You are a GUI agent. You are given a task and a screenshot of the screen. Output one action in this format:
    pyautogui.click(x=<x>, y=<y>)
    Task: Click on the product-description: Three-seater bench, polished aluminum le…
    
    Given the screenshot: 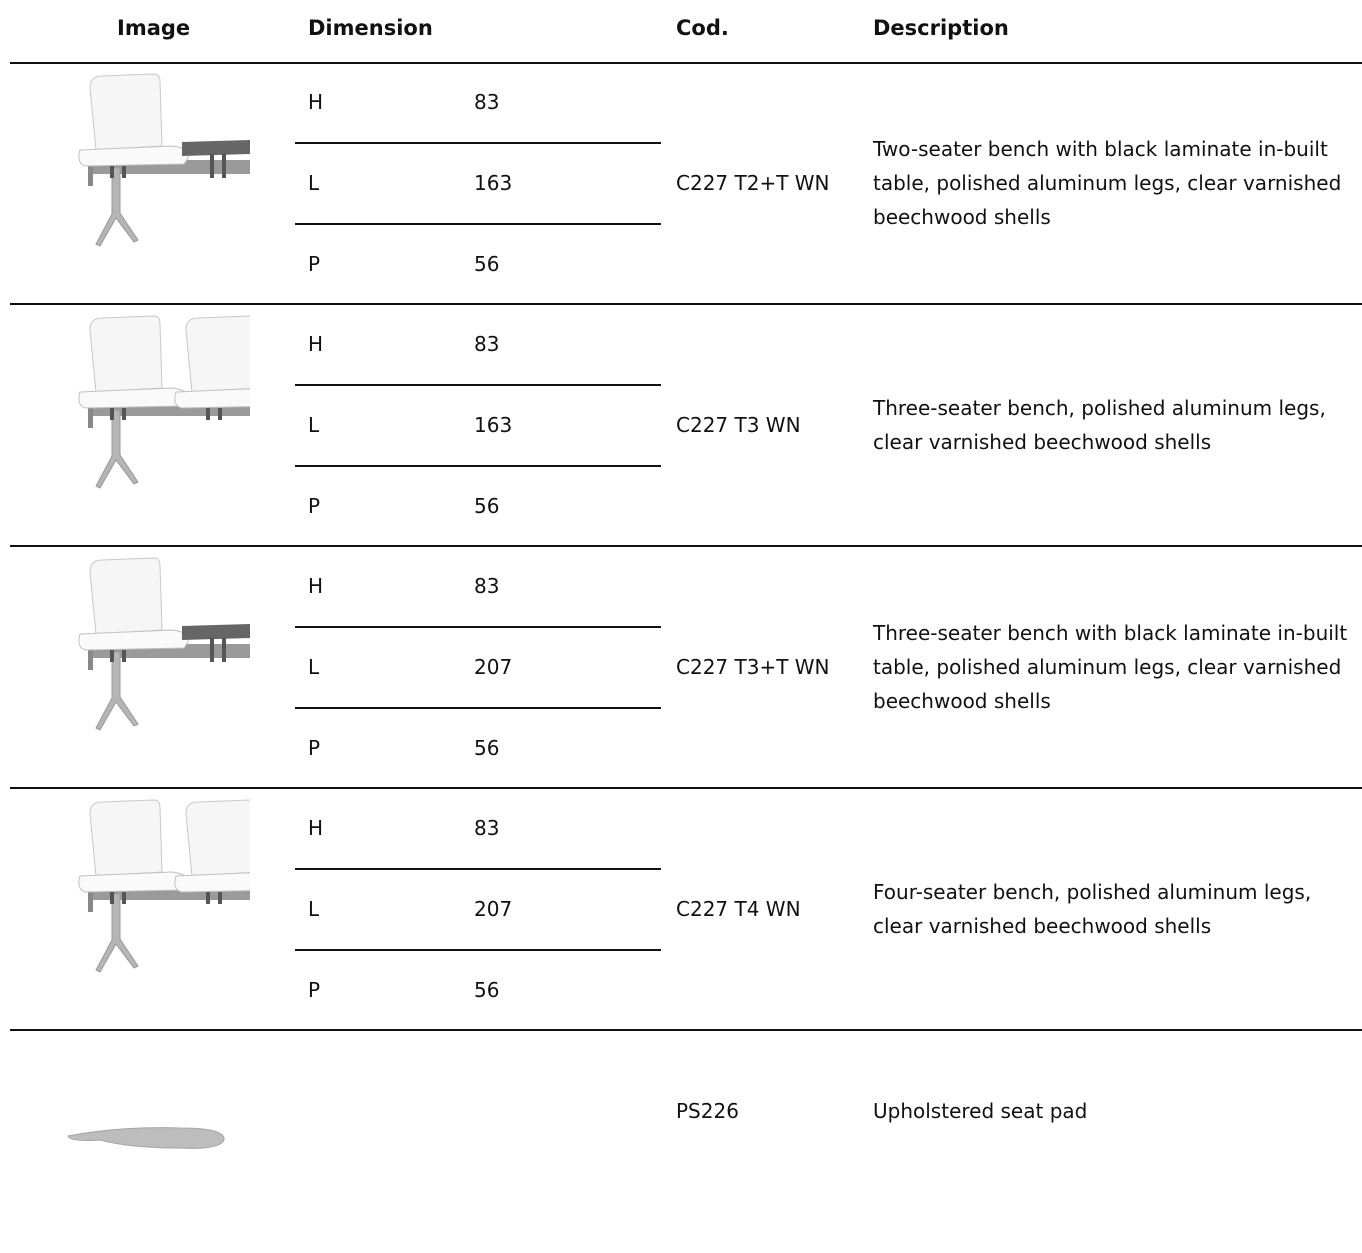 What is the action you would take?
    pyautogui.click(x=1099, y=425)
    